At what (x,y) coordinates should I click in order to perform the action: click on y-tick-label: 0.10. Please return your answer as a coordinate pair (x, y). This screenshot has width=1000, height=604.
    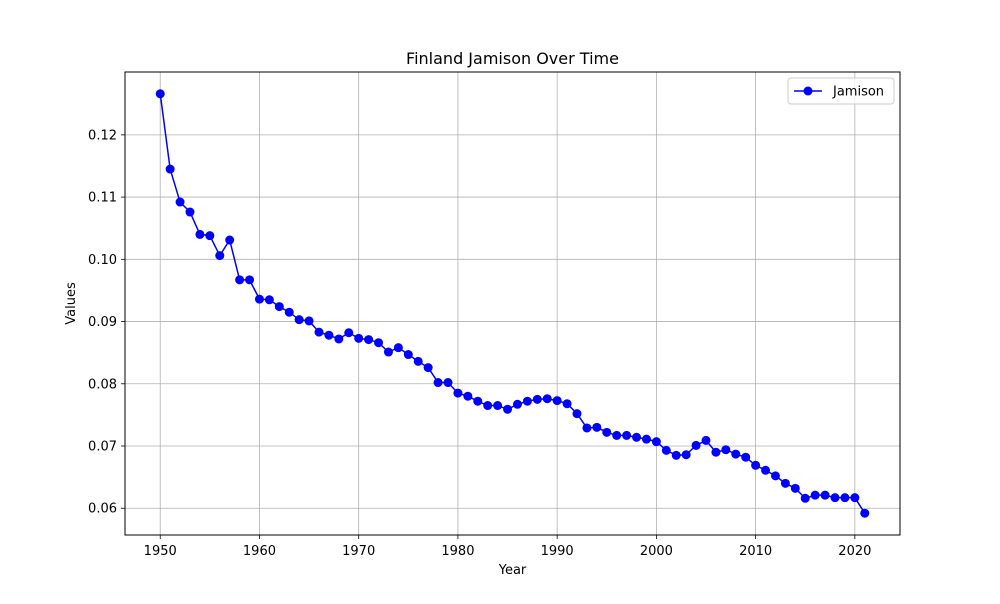
    Looking at the image, I should click on (102, 260).